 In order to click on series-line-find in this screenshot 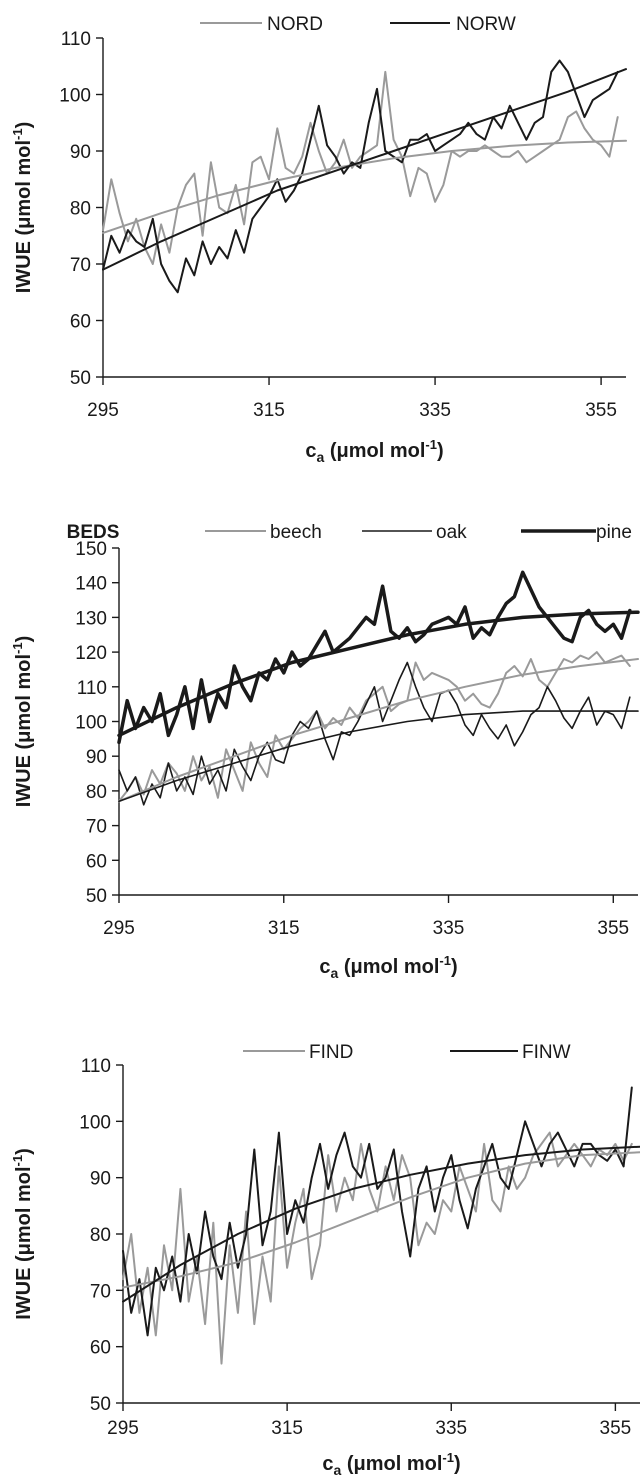, I will do `click(377, 1248)`.